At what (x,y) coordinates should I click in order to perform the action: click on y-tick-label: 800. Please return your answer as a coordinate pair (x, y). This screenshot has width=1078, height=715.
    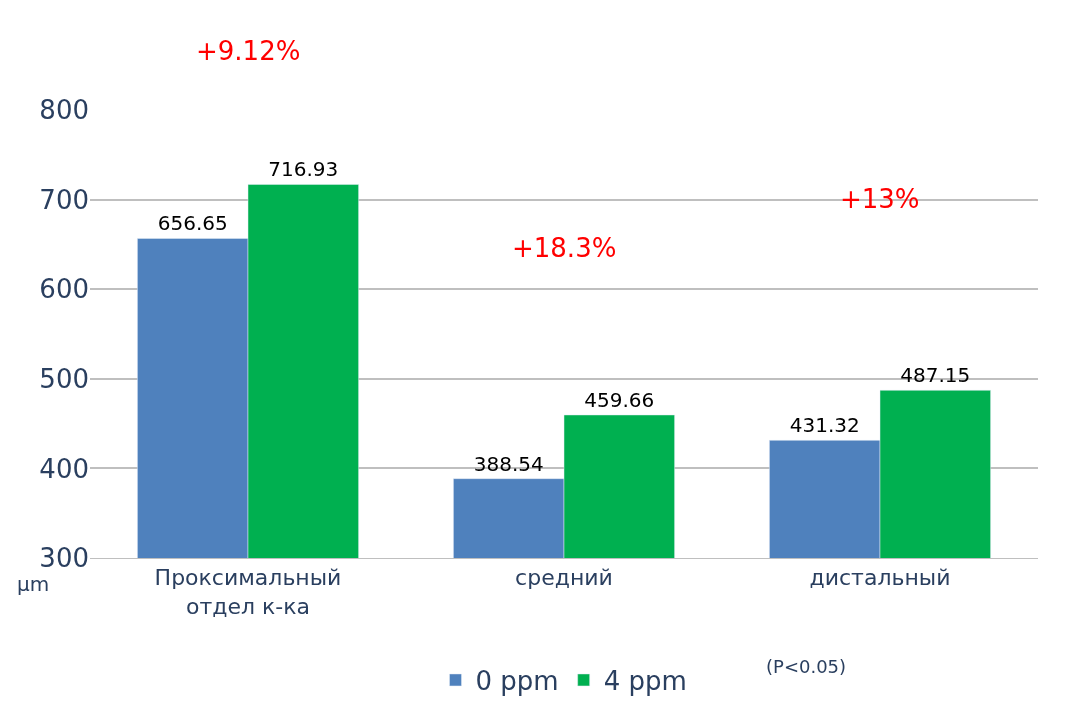
    Looking at the image, I should click on (64, 110).